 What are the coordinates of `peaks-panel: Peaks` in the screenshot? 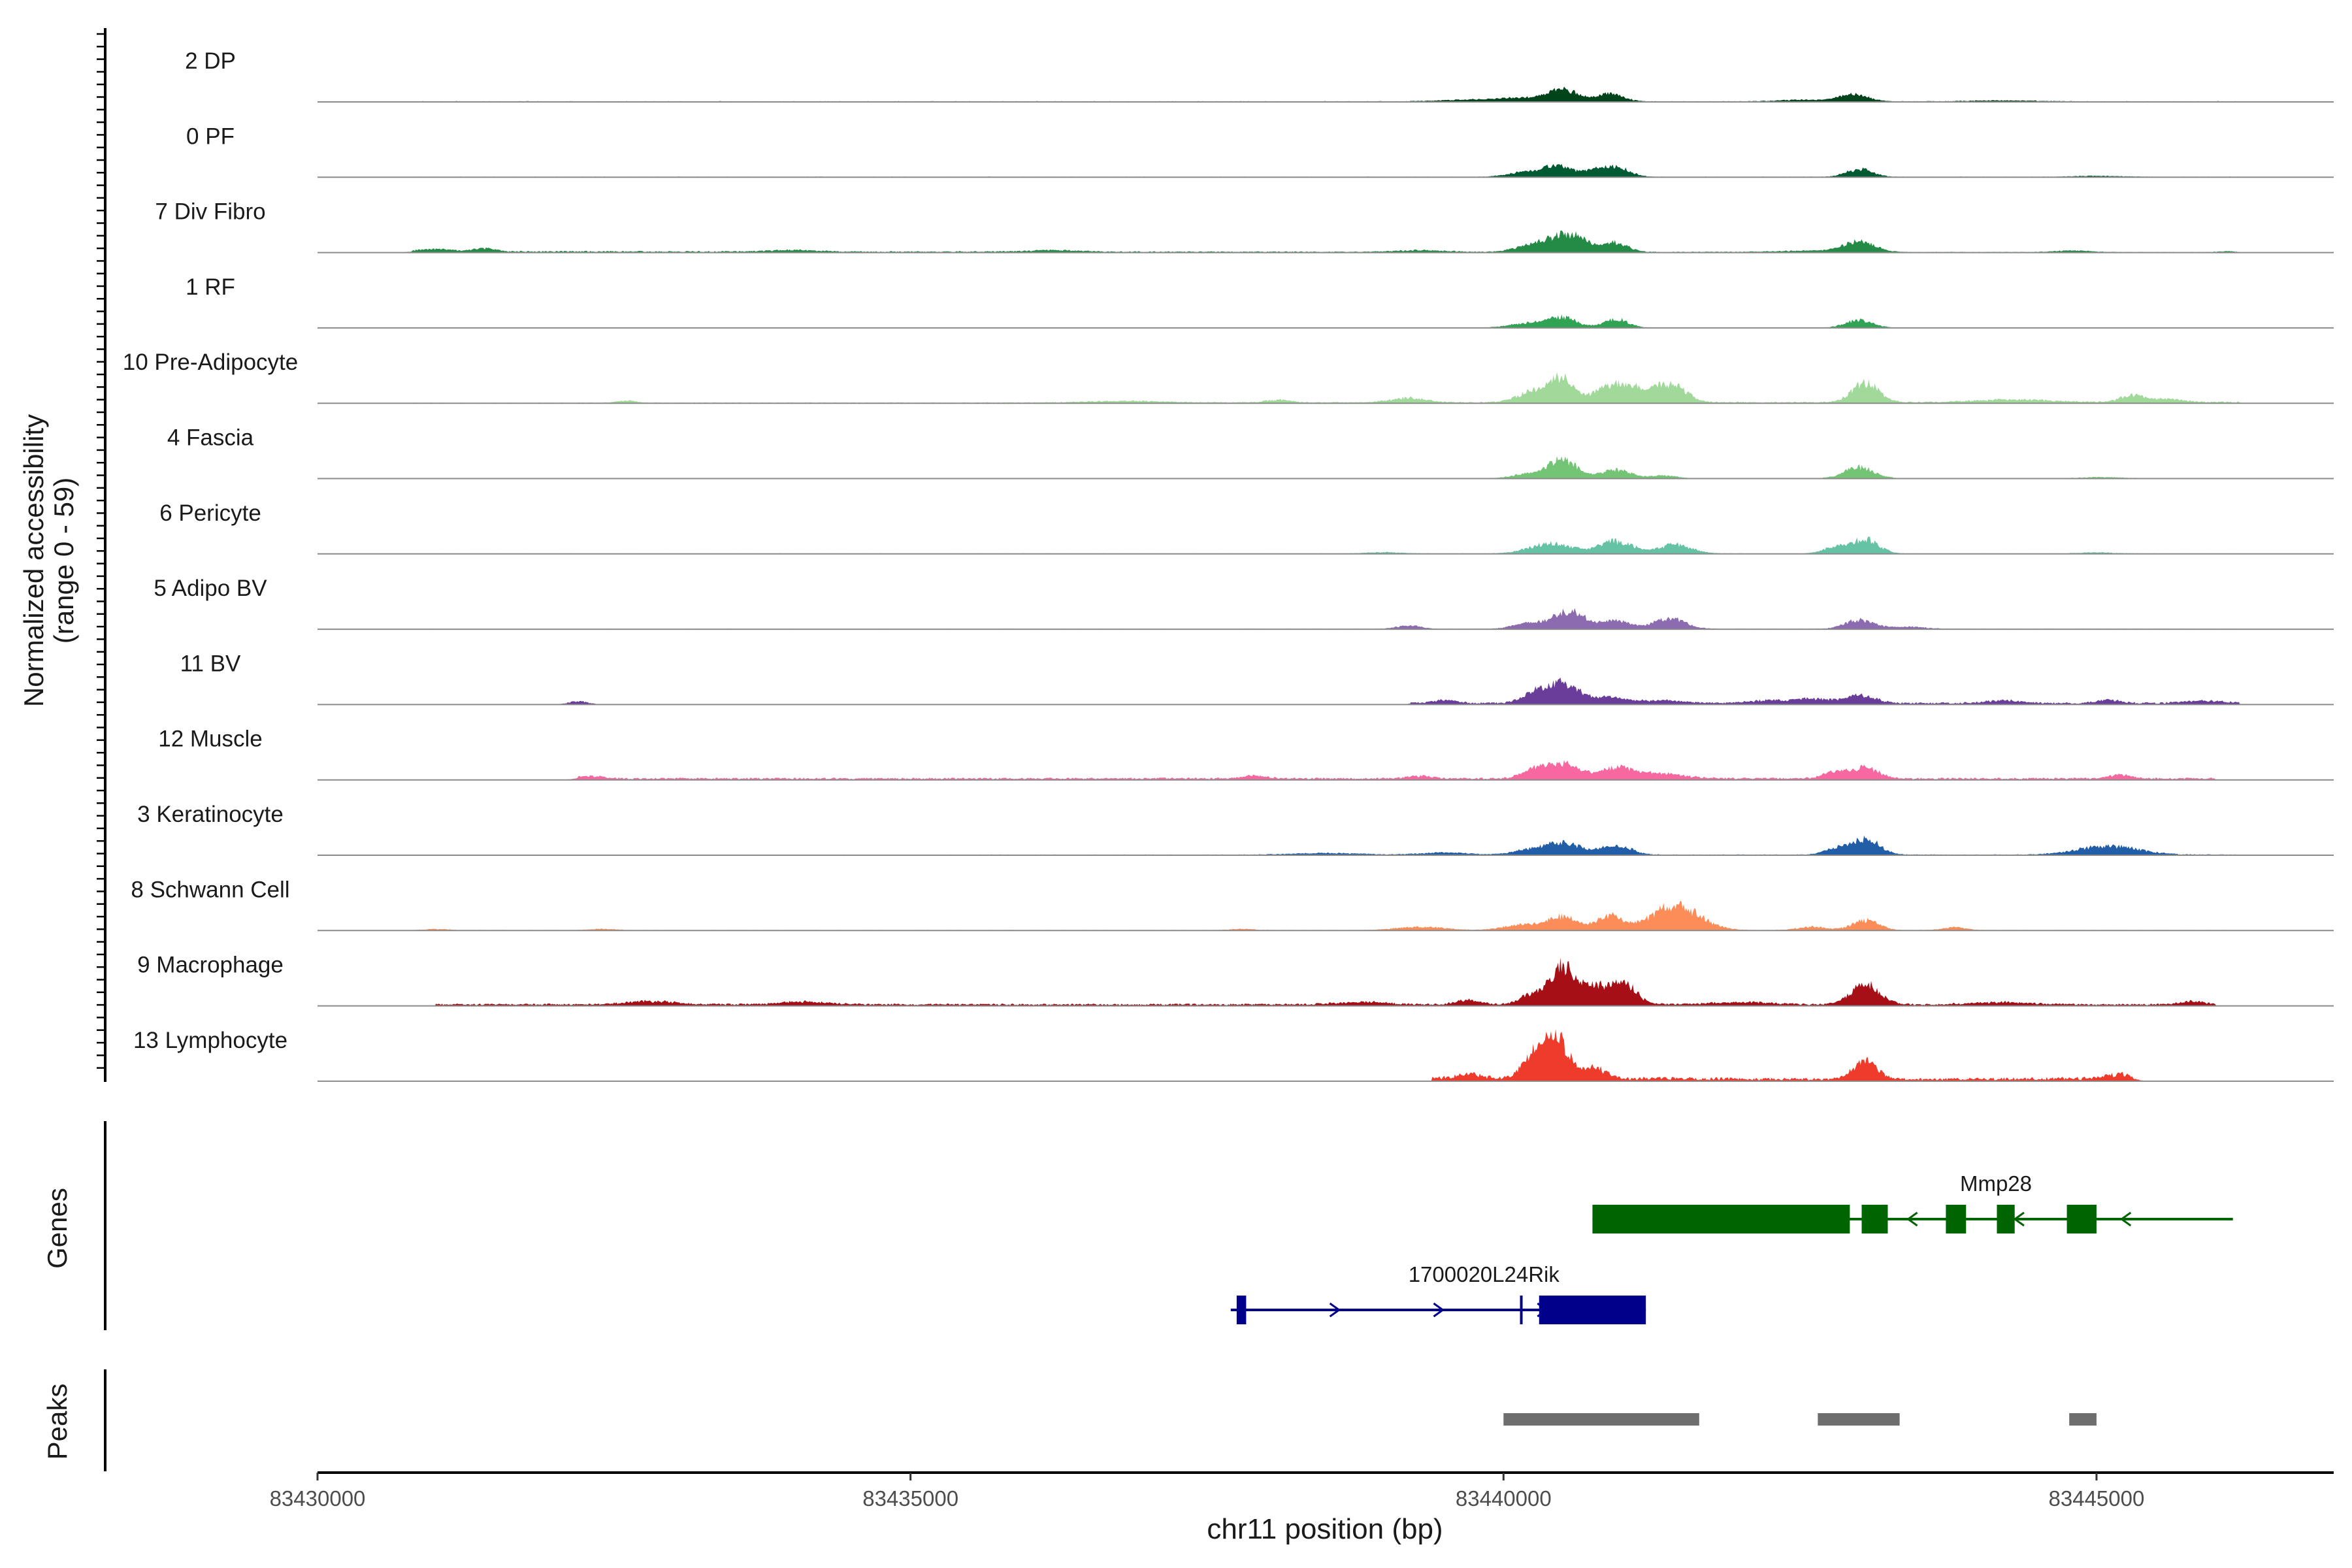 It's located at (1069, 1420).